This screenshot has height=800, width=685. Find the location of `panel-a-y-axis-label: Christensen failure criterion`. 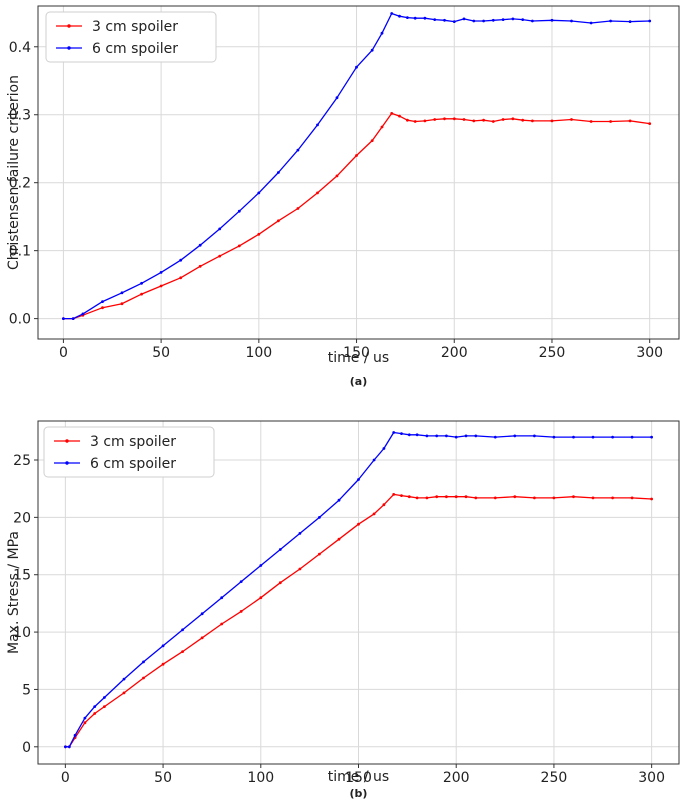

panel-a-y-axis-label: Christensen failure criterion is located at coordinates (14, 172).